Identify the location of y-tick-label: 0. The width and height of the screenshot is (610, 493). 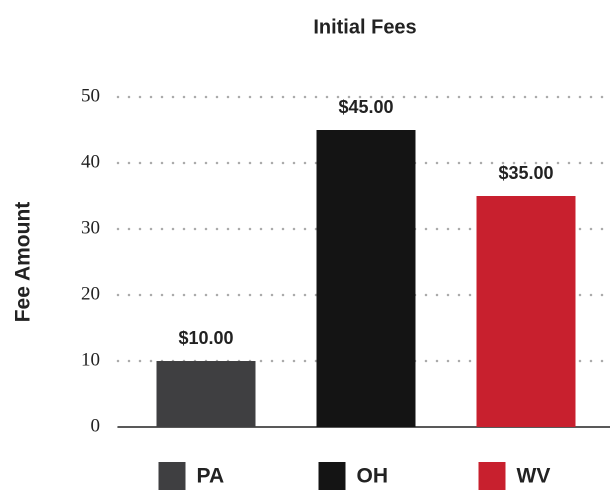
(96, 425).